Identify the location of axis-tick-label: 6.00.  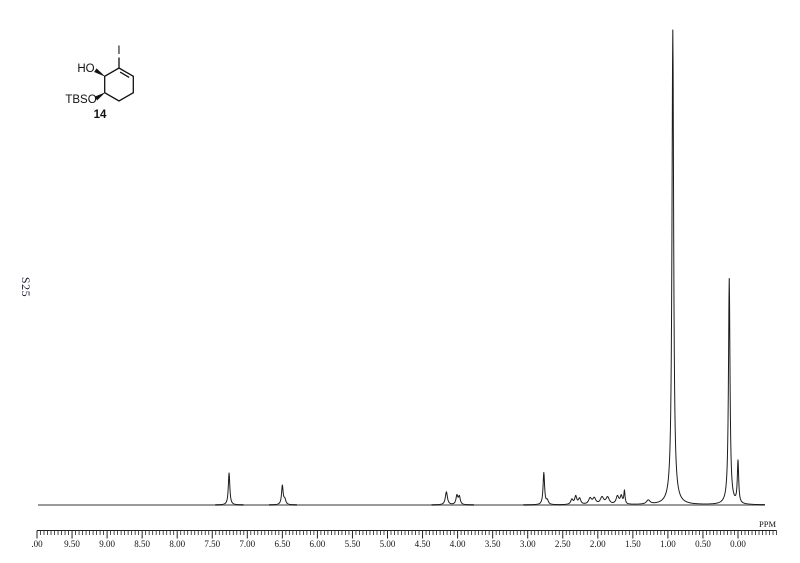
(318, 544).